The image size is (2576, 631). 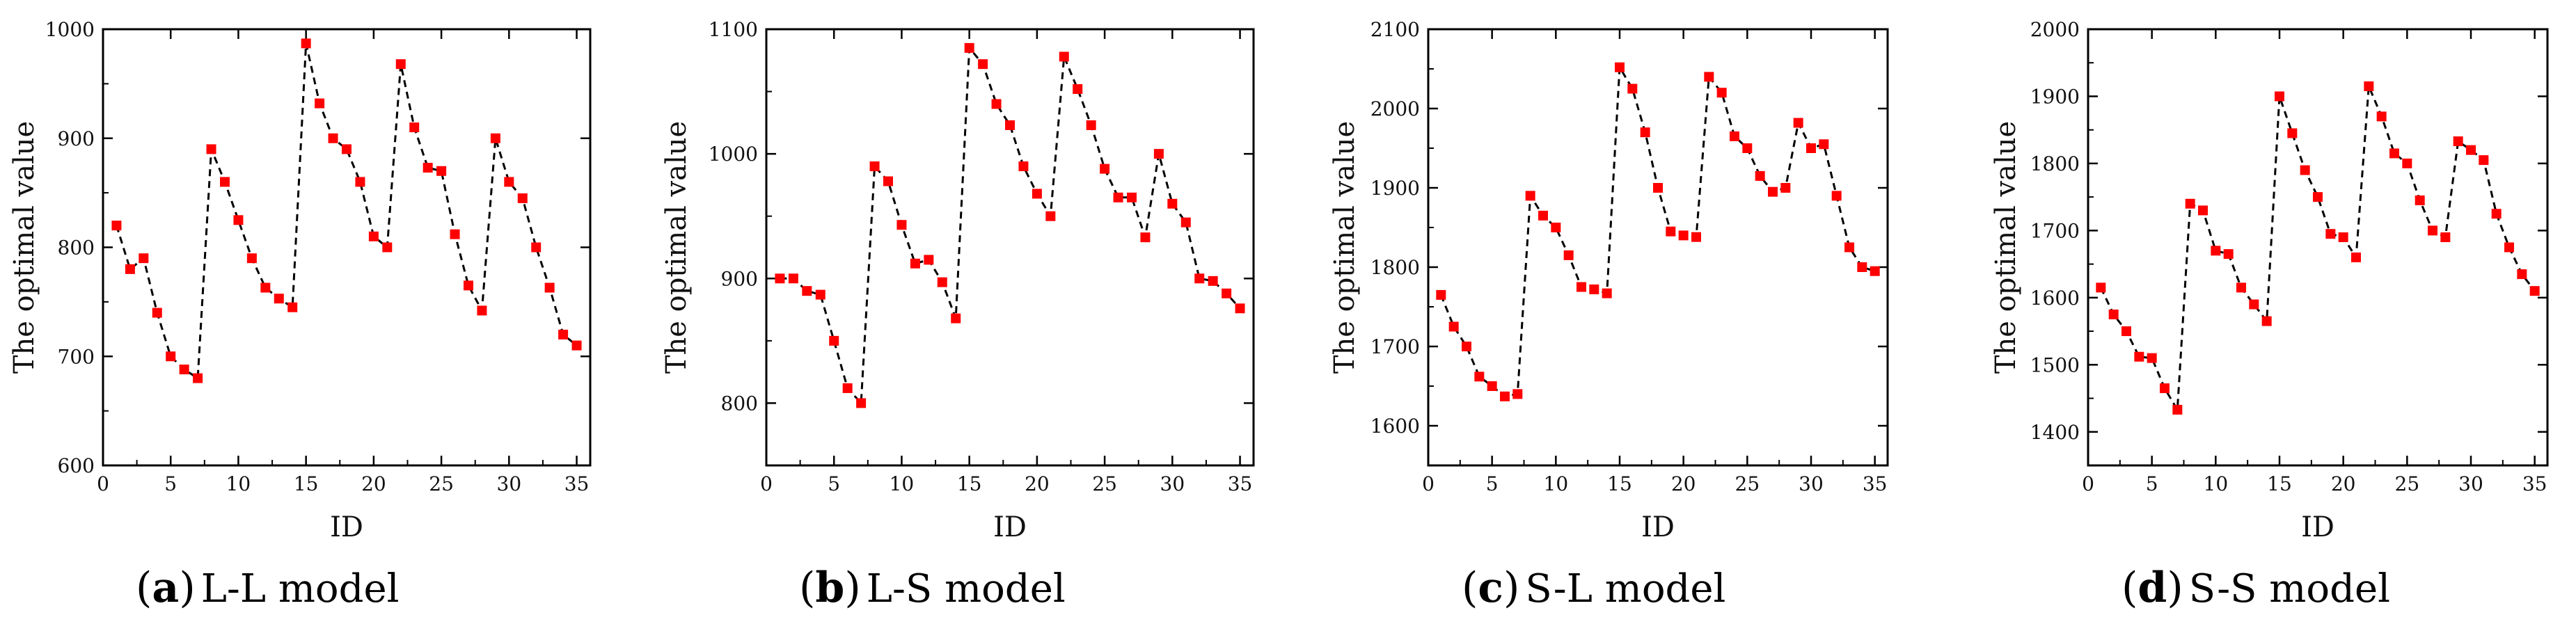 I want to click on chart-c-y-tick-label: 2100, so click(x=1395, y=30).